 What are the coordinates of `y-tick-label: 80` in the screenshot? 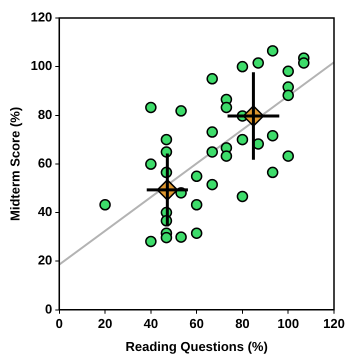 It's located at (45, 114).